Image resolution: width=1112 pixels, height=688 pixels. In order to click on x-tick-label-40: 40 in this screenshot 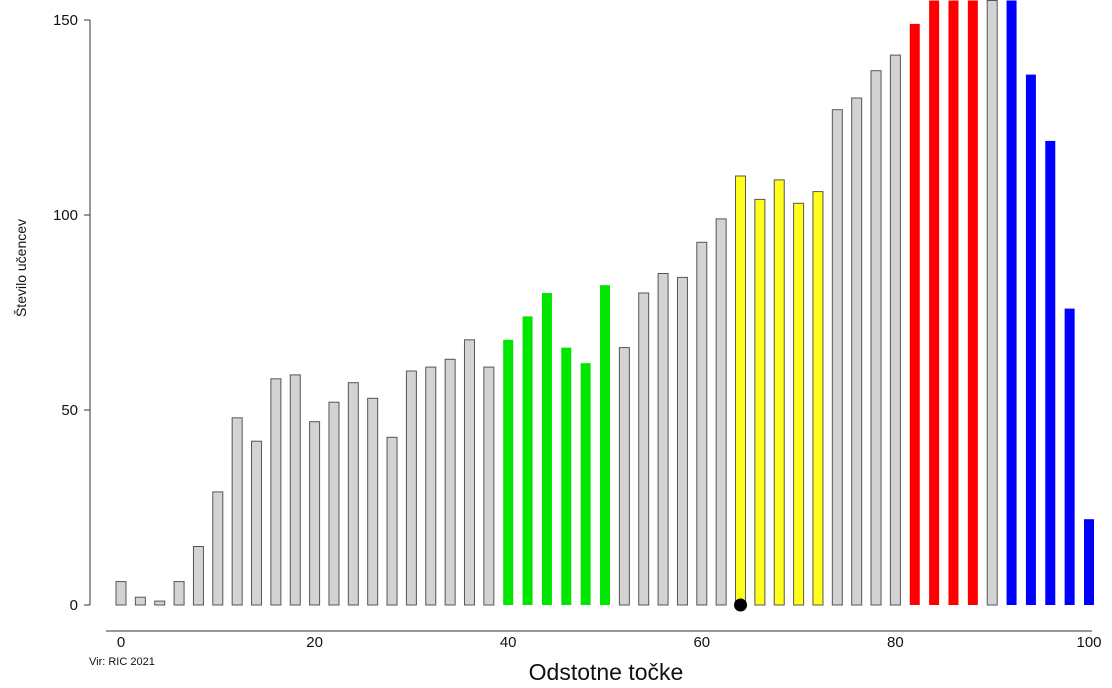, I will do `click(508, 642)`.